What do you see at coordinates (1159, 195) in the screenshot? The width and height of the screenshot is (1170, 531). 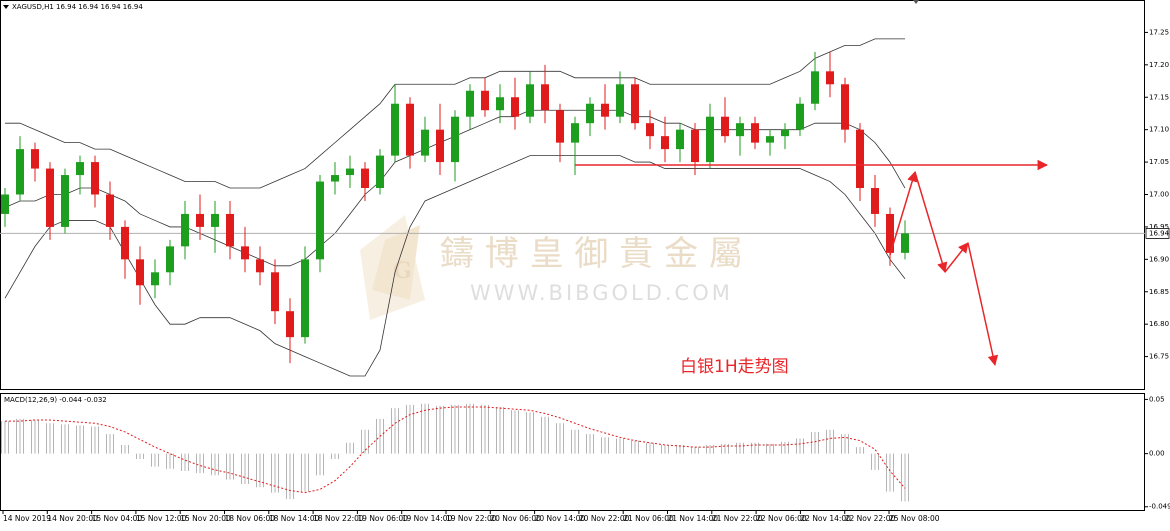 I see `y-tick-label: 17.00` at bounding box center [1159, 195].